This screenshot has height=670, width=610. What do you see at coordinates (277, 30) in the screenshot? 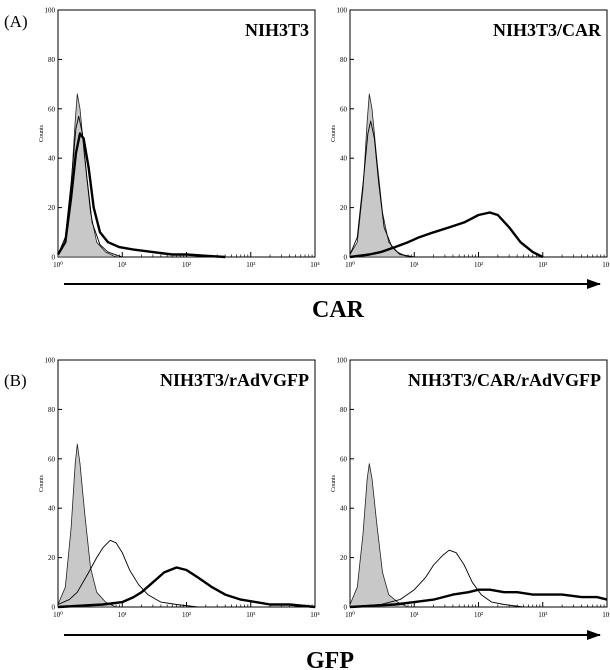
I see `panel-title-nih3t3: NIH3T3` at bounding box center [277, 30].